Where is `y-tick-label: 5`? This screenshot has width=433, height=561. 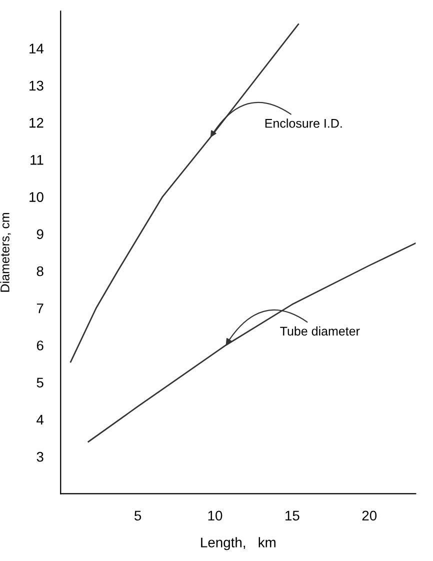 y-tick-label: 5 is located at coordinates (40, 383).